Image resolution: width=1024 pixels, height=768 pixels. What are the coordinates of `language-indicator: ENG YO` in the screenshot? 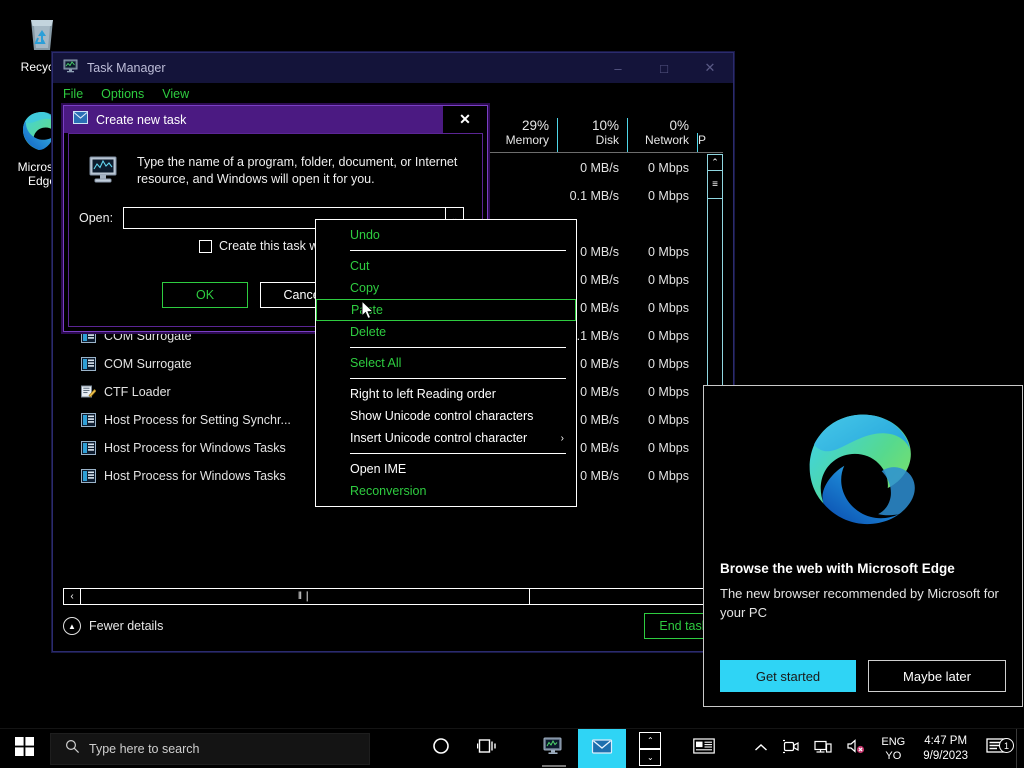 It's located at (893, 749).